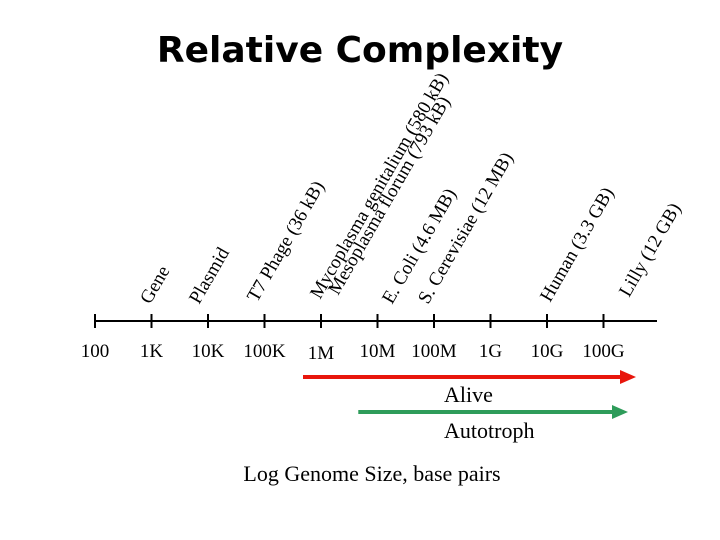  What do you see at coordinates (349, 321) in the screenshot?
I see `axis-ticks` at bounding box center [349, 321].